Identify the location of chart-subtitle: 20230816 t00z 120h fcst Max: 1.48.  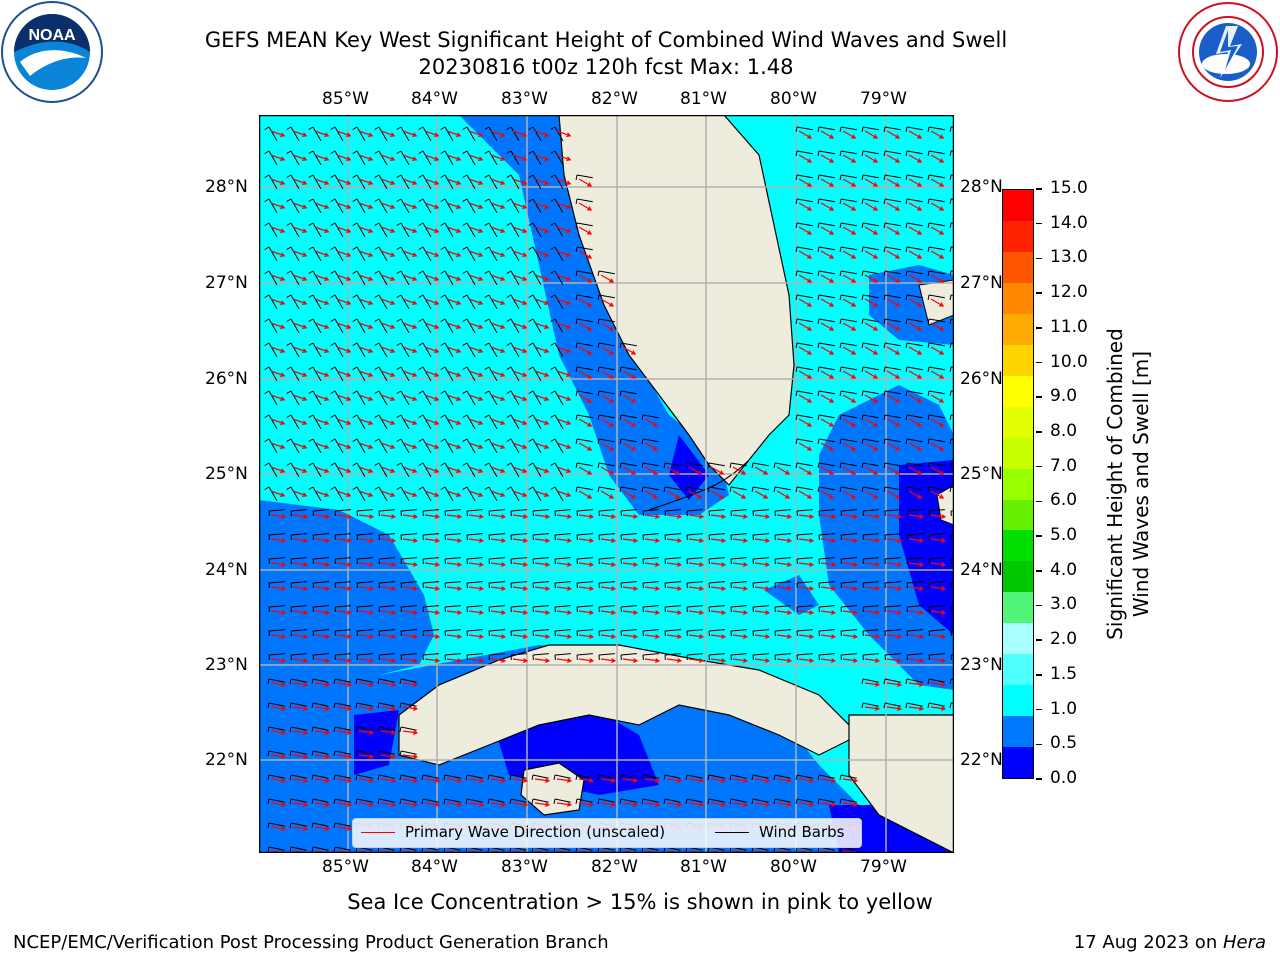
(606, 67).